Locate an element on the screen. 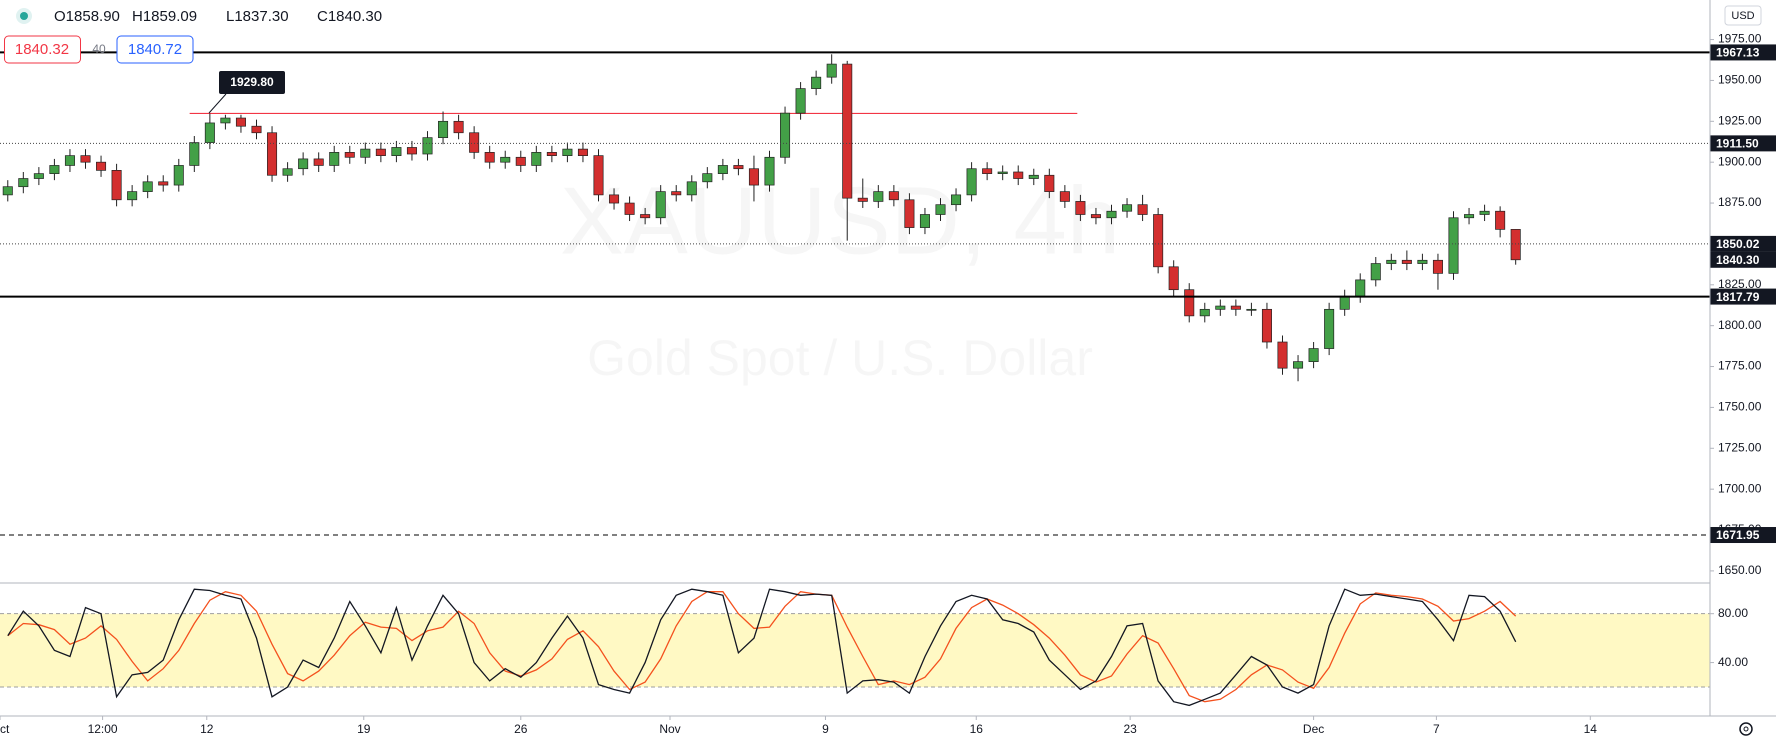  y-tick-label: 1725.00 is located at coordinates (1740, 447).